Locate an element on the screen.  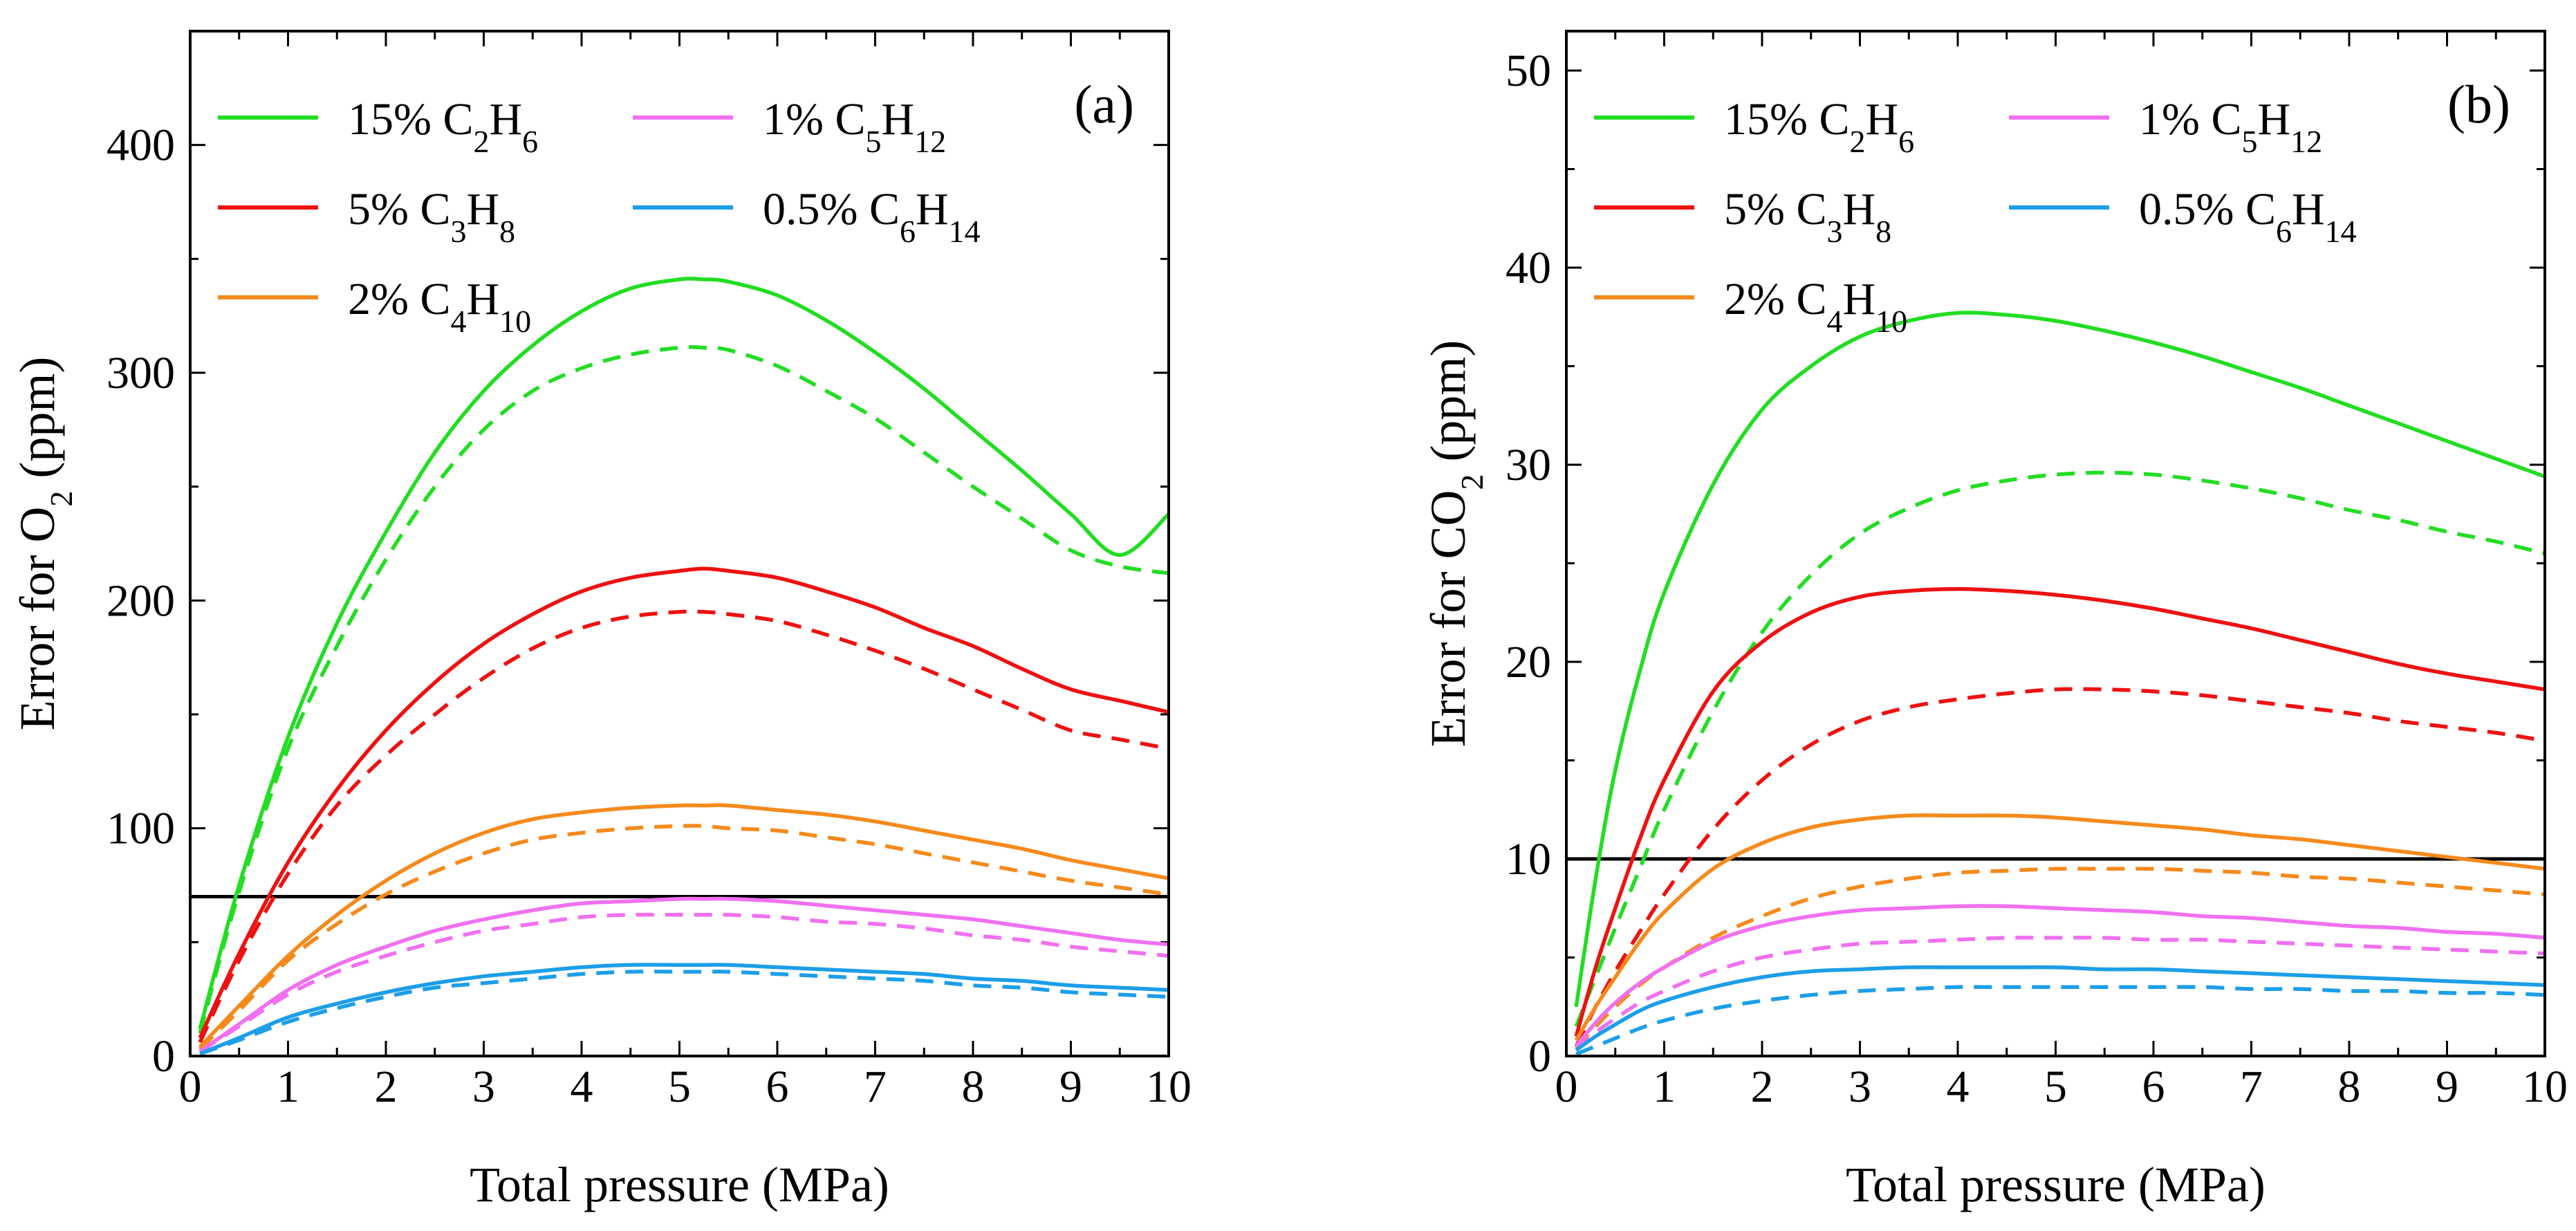
legend-label: 0.5% C6H14 is located at coordinates (872, 216).